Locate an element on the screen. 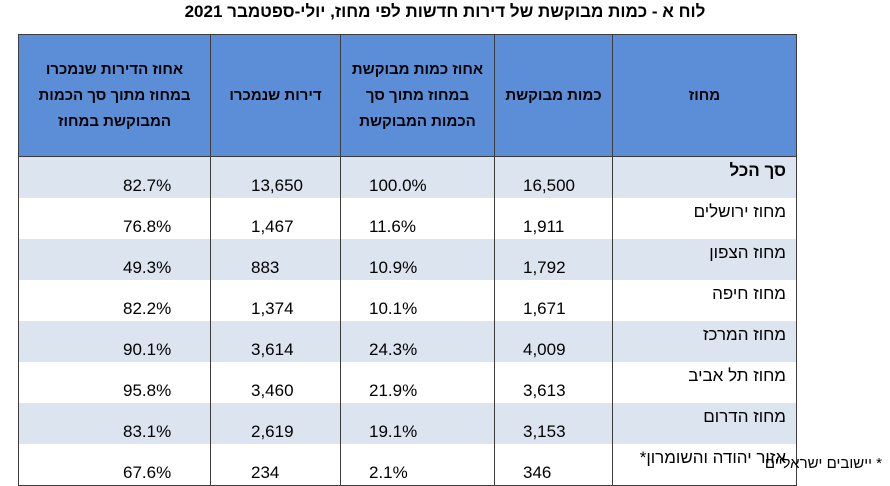 The width and height of the screenshot is (890, 486). cell-pct-of-total: 11.6% is located at coordinates (417, 218).